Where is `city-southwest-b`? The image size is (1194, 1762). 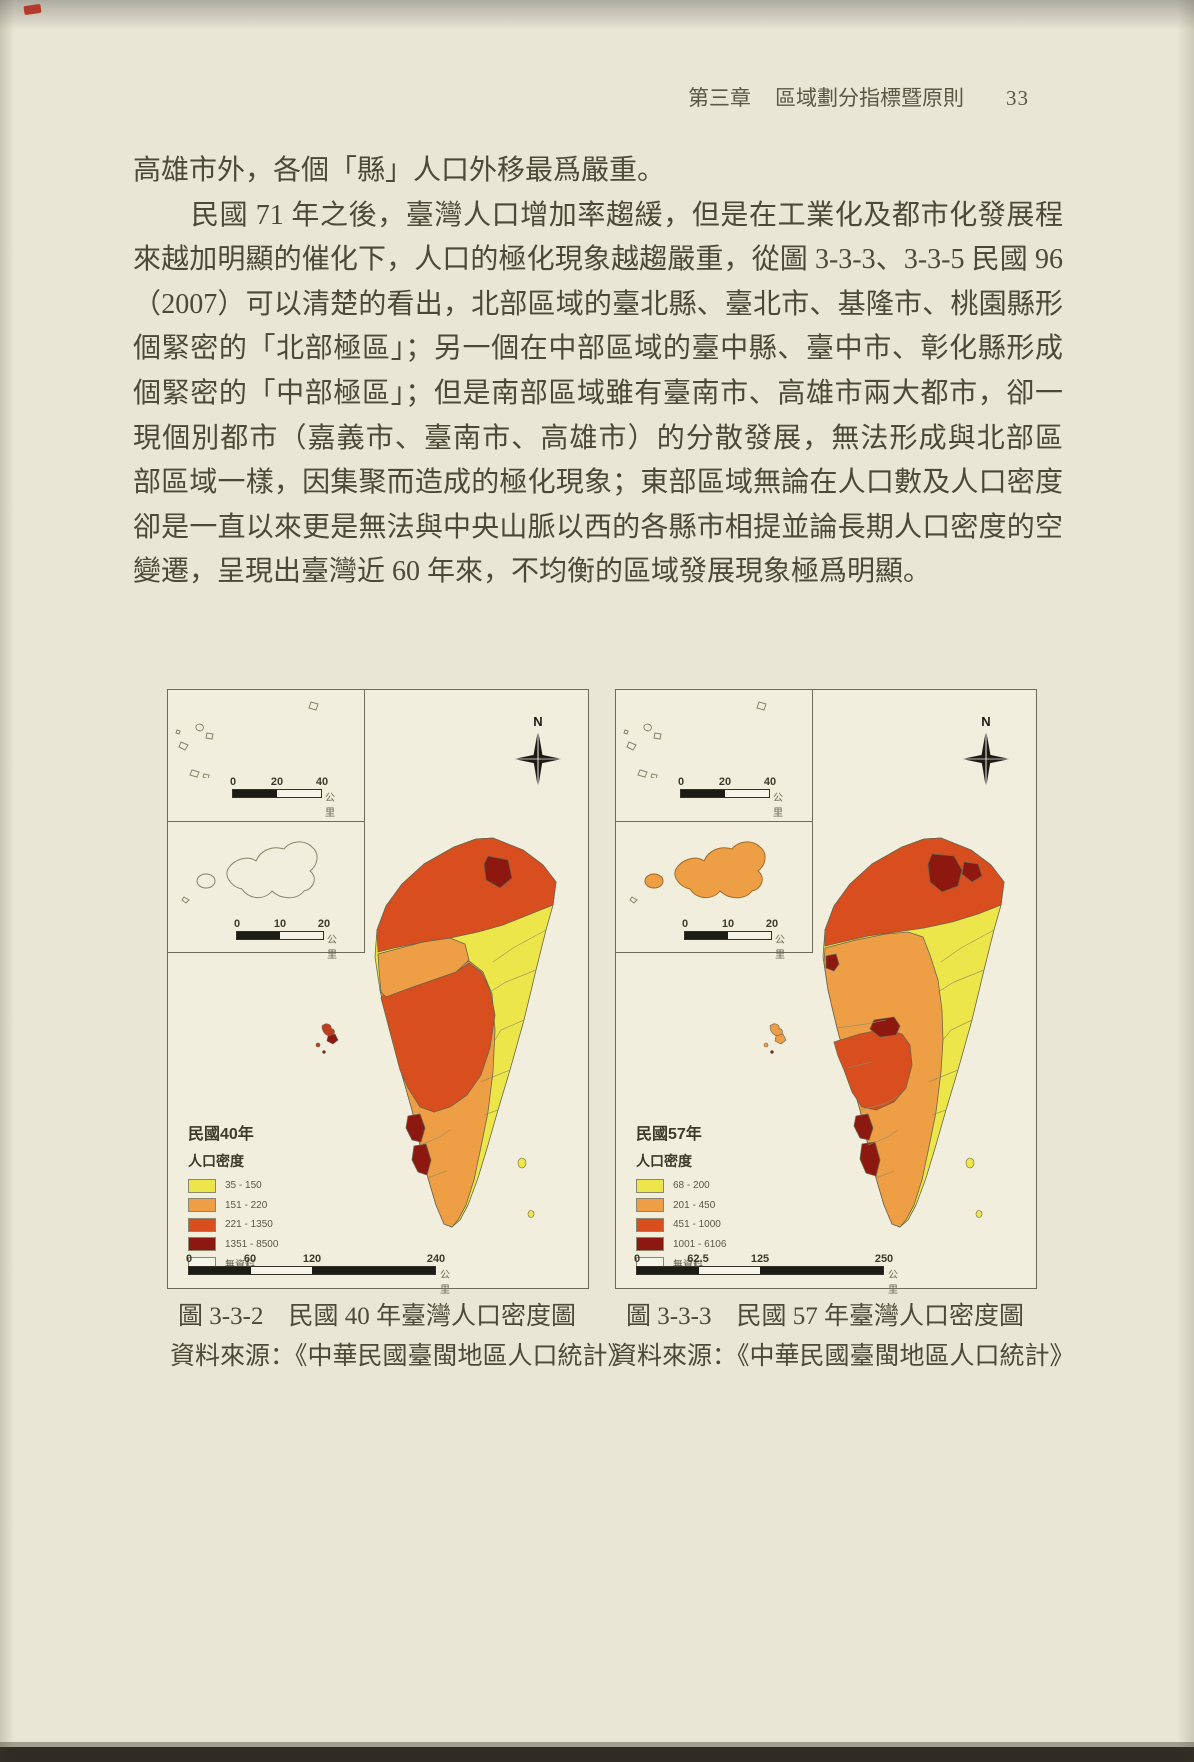 city-southwest-b is located at coordinates (421, 1159).